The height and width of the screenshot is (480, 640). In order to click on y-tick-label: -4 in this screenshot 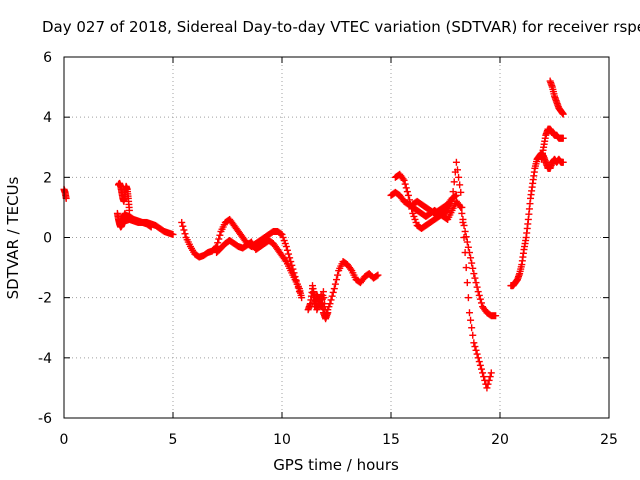, I will do `click(45, 359)`.